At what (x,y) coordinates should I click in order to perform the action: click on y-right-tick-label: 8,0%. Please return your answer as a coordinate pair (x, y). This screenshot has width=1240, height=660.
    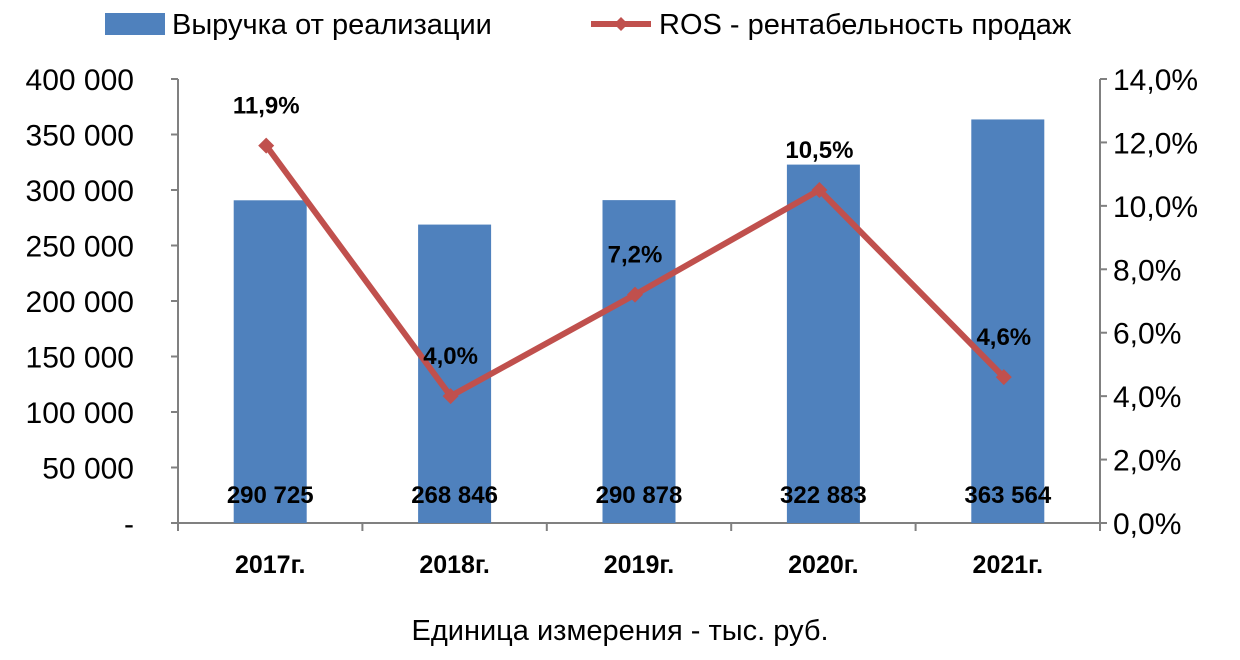
    Looking at the image, I should click on (1147, 270).